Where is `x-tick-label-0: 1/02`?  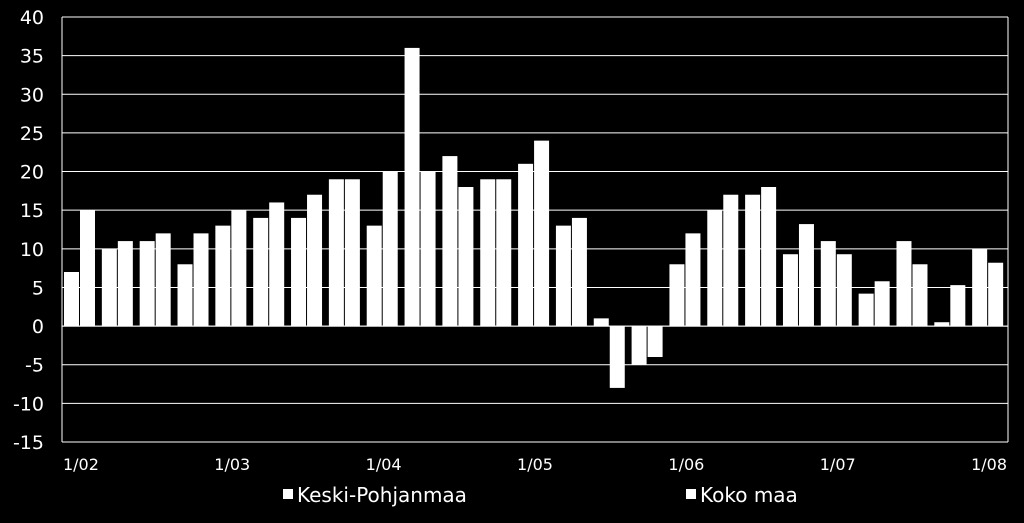
x-tick-label-0: 1/02 is located at coordinates (81, 464).